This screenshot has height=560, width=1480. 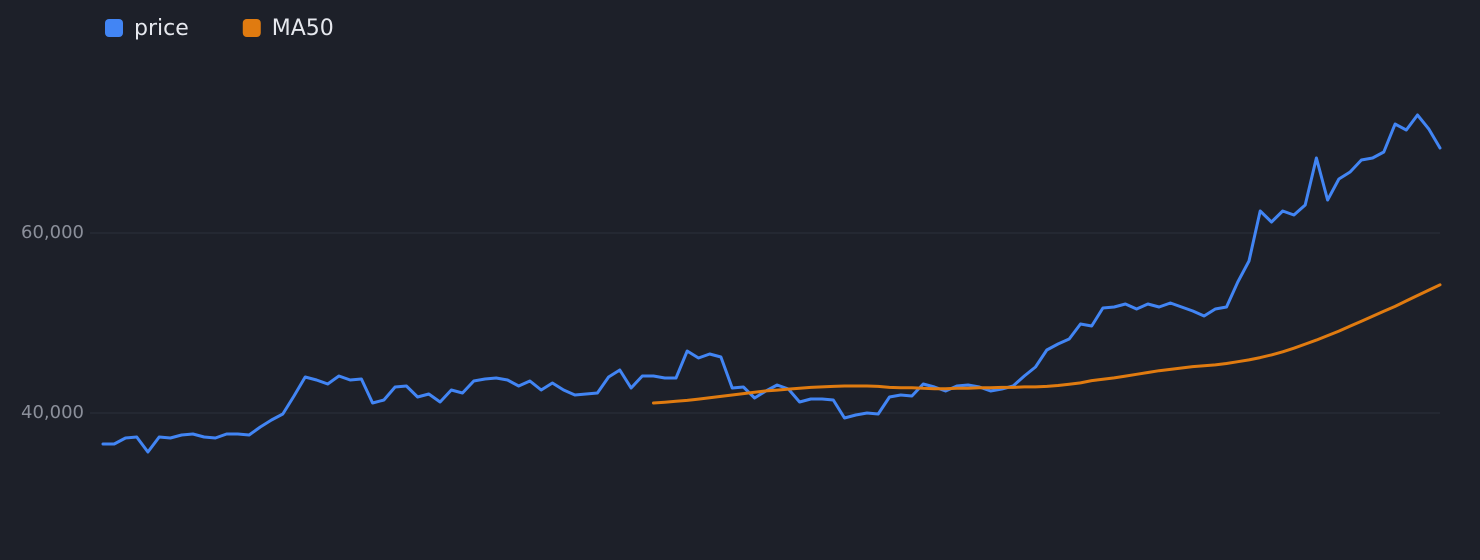 I want to click on legend-item: price, so click(x=147, y=28).